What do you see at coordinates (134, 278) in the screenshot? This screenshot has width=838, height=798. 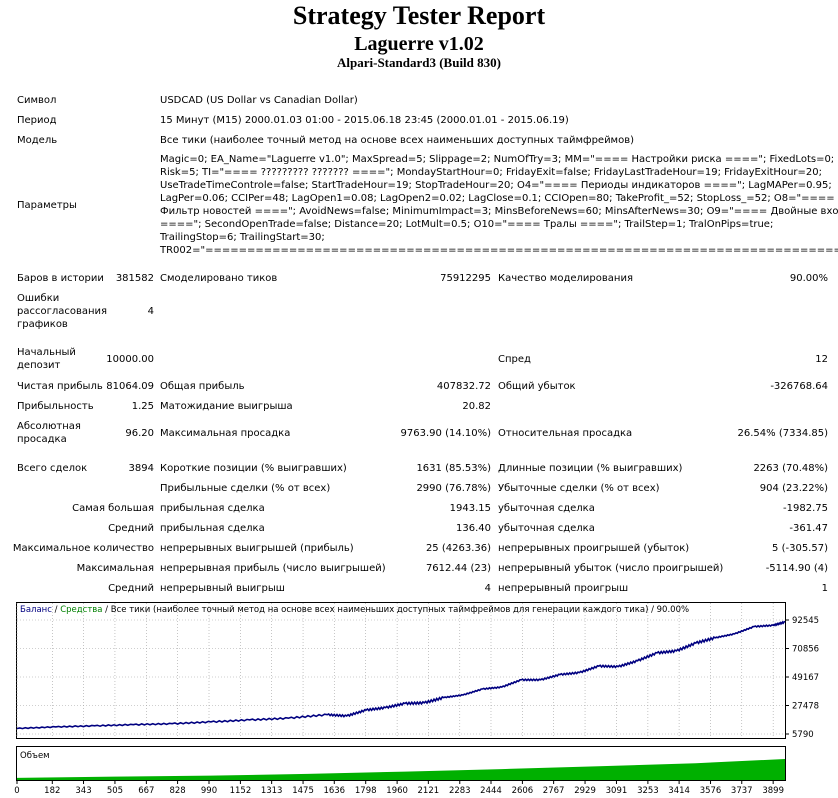 I see `bars-value: 381582` at bounding box center [134, 278].